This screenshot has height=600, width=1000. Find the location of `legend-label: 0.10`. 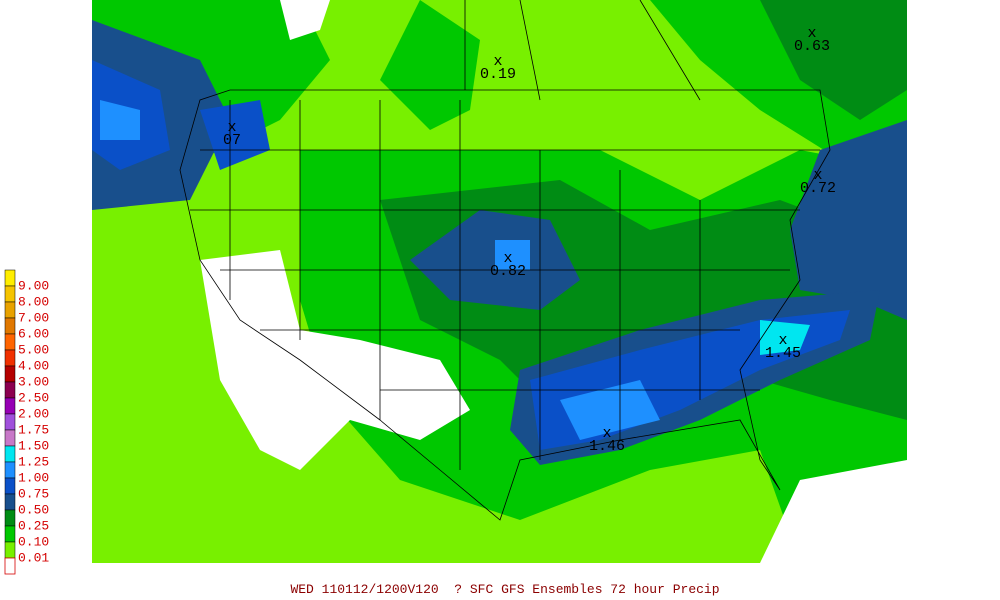

legend-label: 0.10 is located at coordinates (33, 541).